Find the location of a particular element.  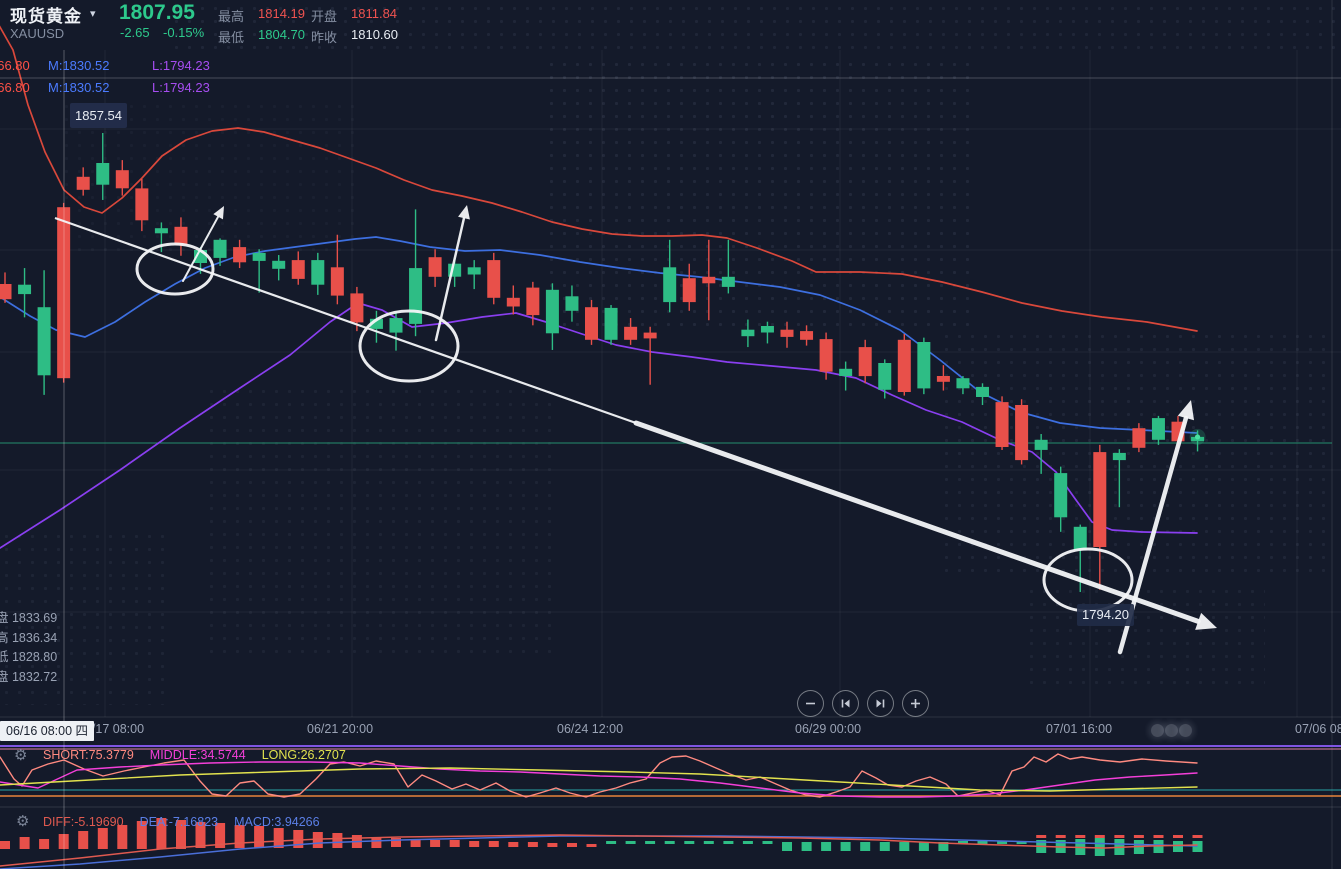

zoom-out-button is located at coordinates (810, 703).